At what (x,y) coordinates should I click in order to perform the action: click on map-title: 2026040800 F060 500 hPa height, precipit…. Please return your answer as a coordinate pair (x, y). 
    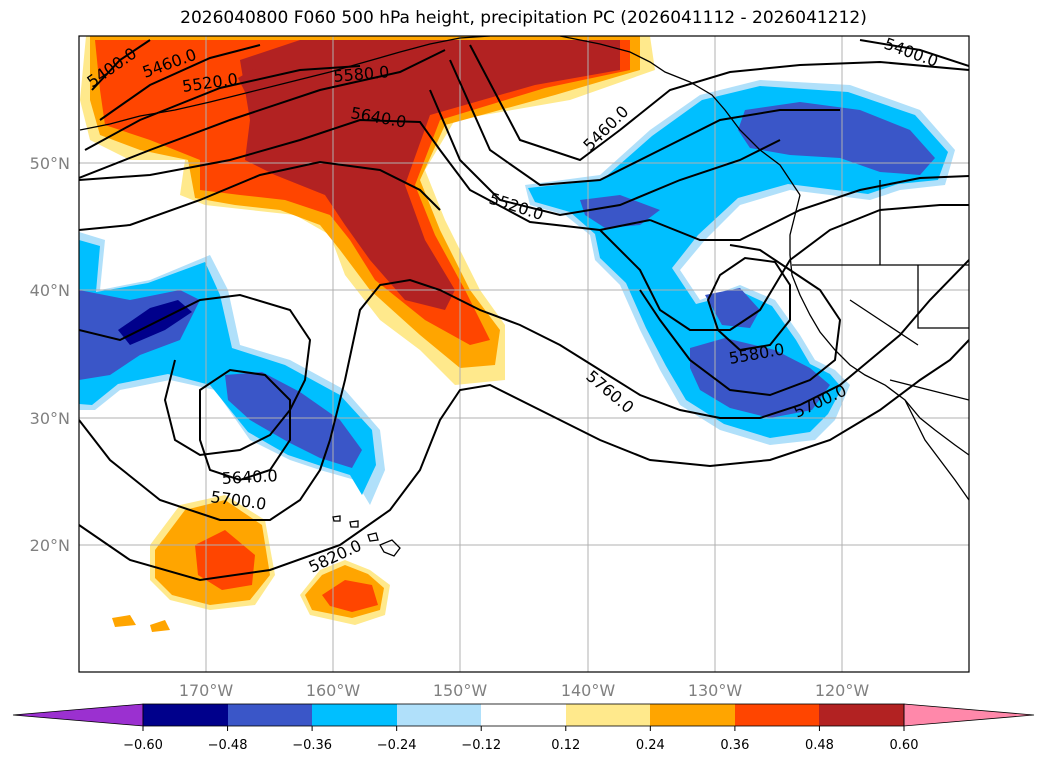
    Looking at the image, I should click on (523, 18).